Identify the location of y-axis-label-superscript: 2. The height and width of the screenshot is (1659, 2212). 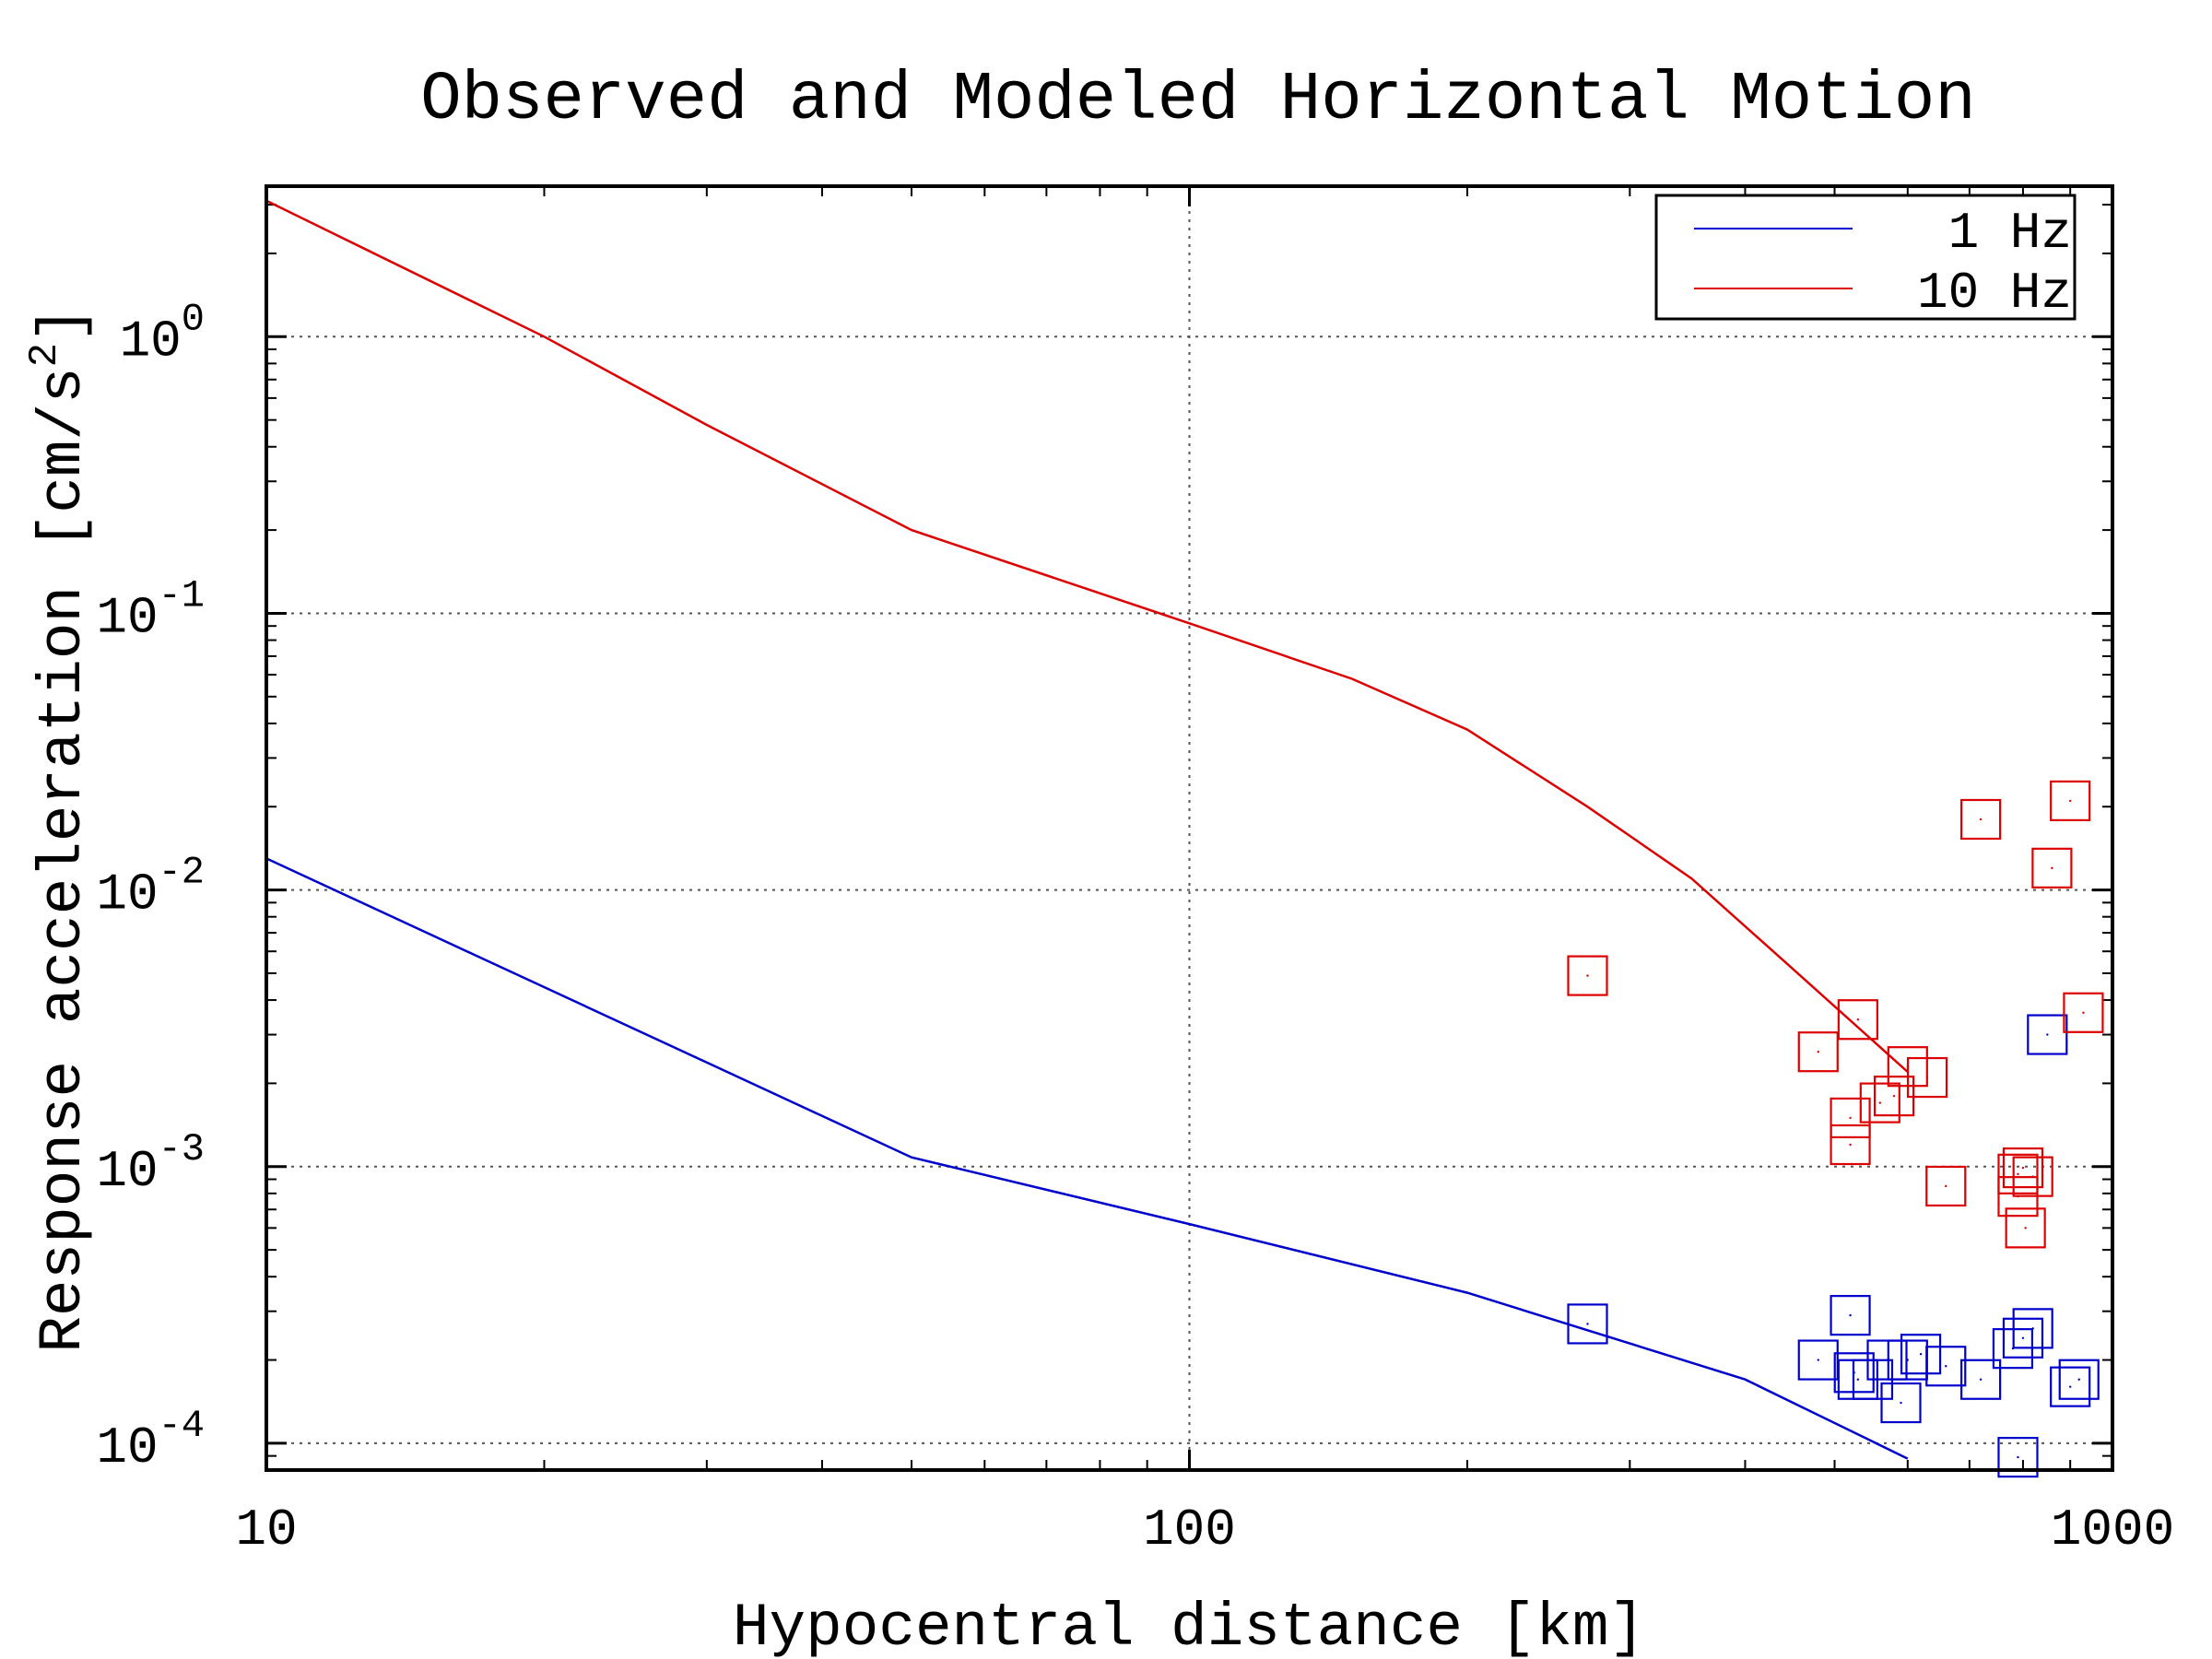
(45, 355).